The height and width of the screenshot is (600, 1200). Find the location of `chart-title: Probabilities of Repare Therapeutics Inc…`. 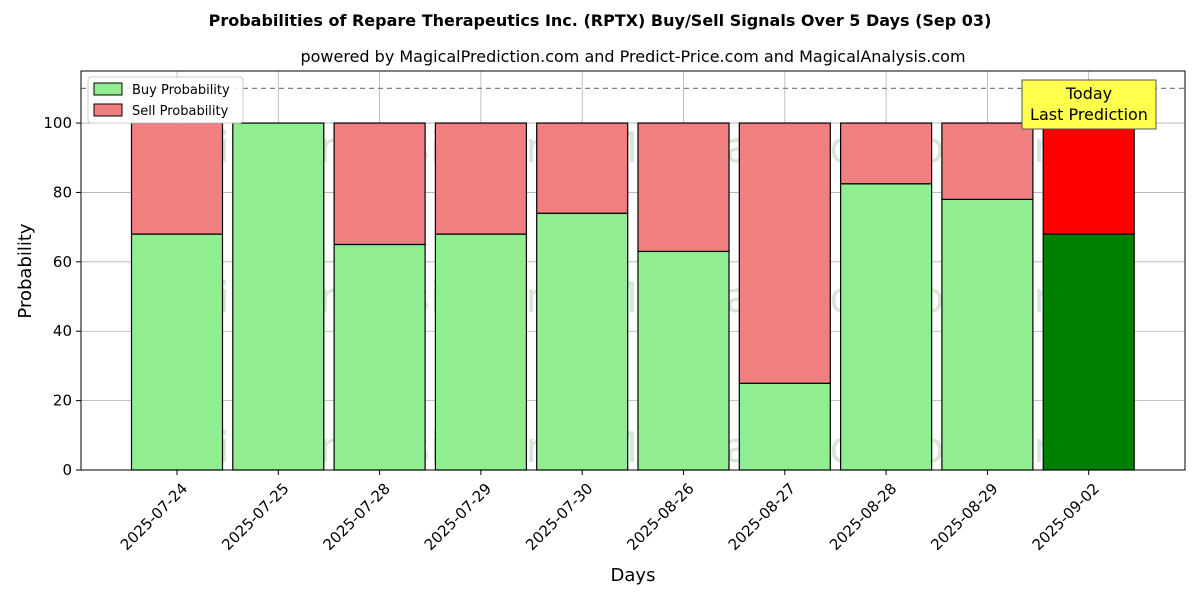

chart-title: Probabilities of Repare Therapeutics Inc… is located at coordinates (600, 20).